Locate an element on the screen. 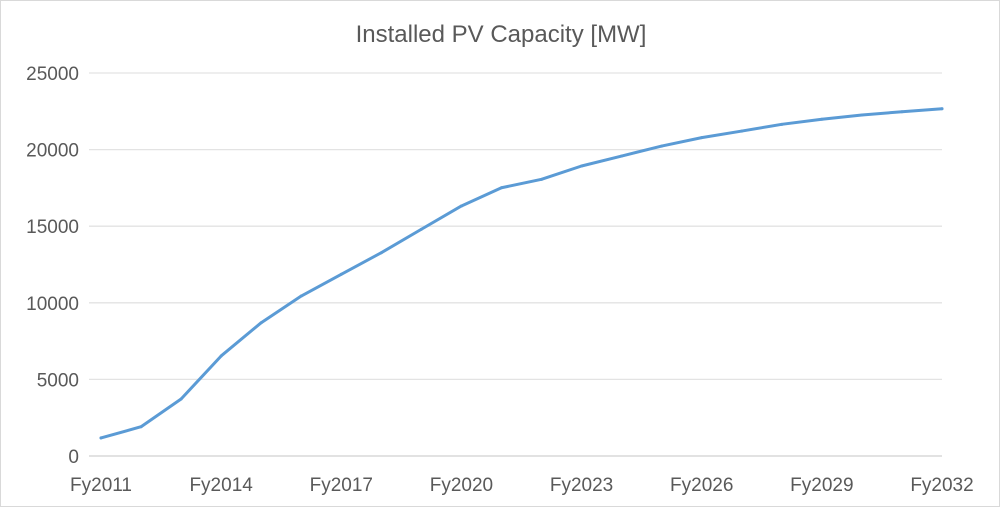 The width and height of the screenshot is (1000, 511). x-tick-label: Fy2017 is located at coordinates (341, 485).